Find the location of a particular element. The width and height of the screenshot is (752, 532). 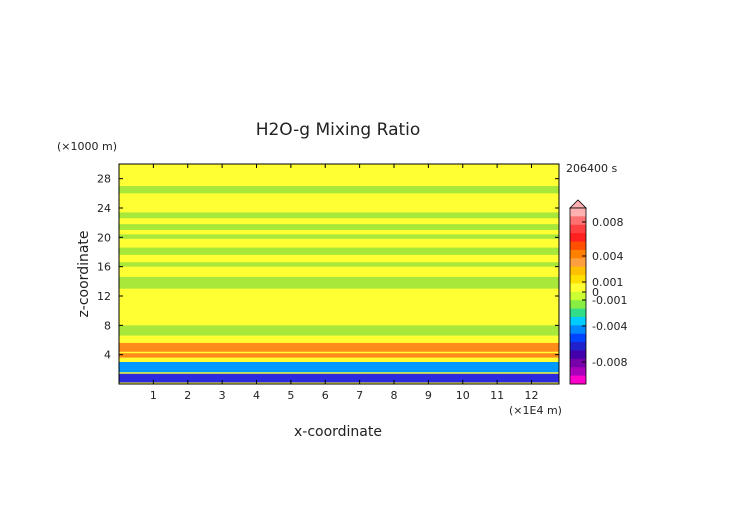

colorbar-arrow is located at coordinates (578, 204).